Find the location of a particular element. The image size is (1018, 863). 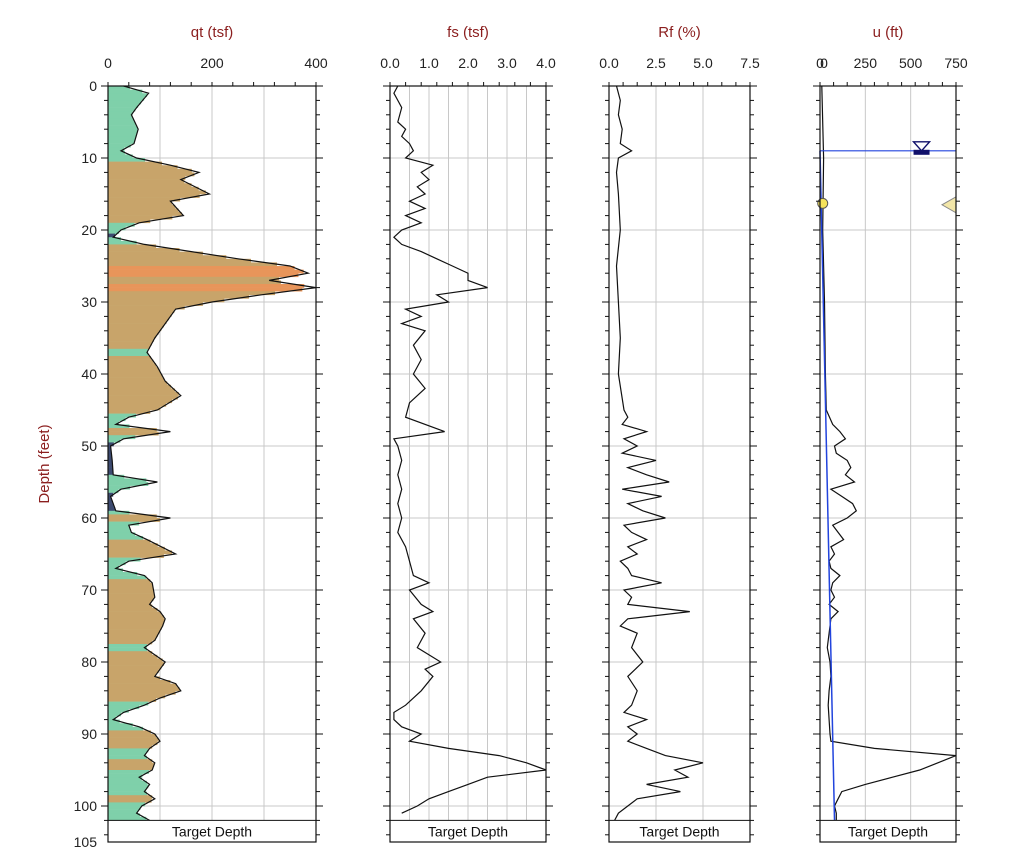

y-tick-label-0: 0 is located at coordinates (93, 86).